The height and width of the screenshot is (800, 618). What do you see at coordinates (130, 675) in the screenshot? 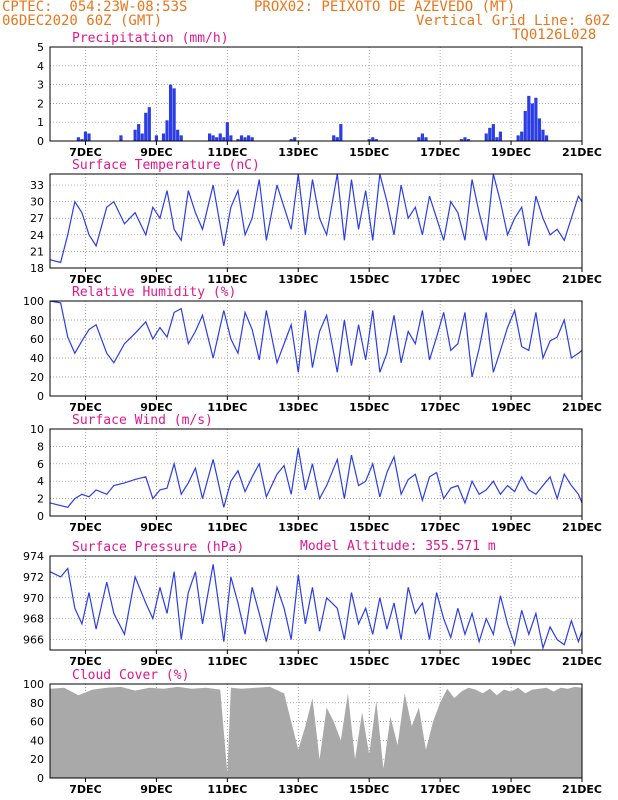
I see `panel-title: Cloud Cover (%)` at bounding box center [130, 675].